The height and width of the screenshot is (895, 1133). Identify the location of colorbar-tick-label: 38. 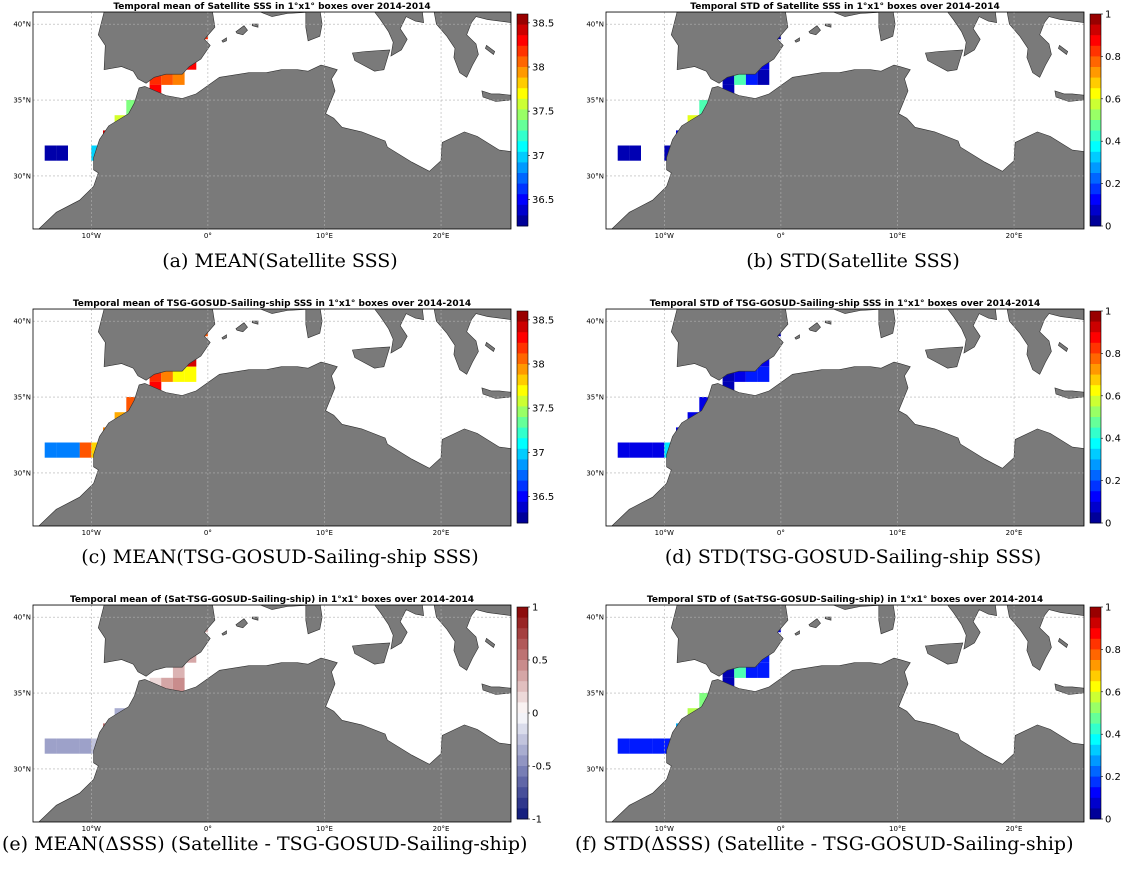
(538, 365).